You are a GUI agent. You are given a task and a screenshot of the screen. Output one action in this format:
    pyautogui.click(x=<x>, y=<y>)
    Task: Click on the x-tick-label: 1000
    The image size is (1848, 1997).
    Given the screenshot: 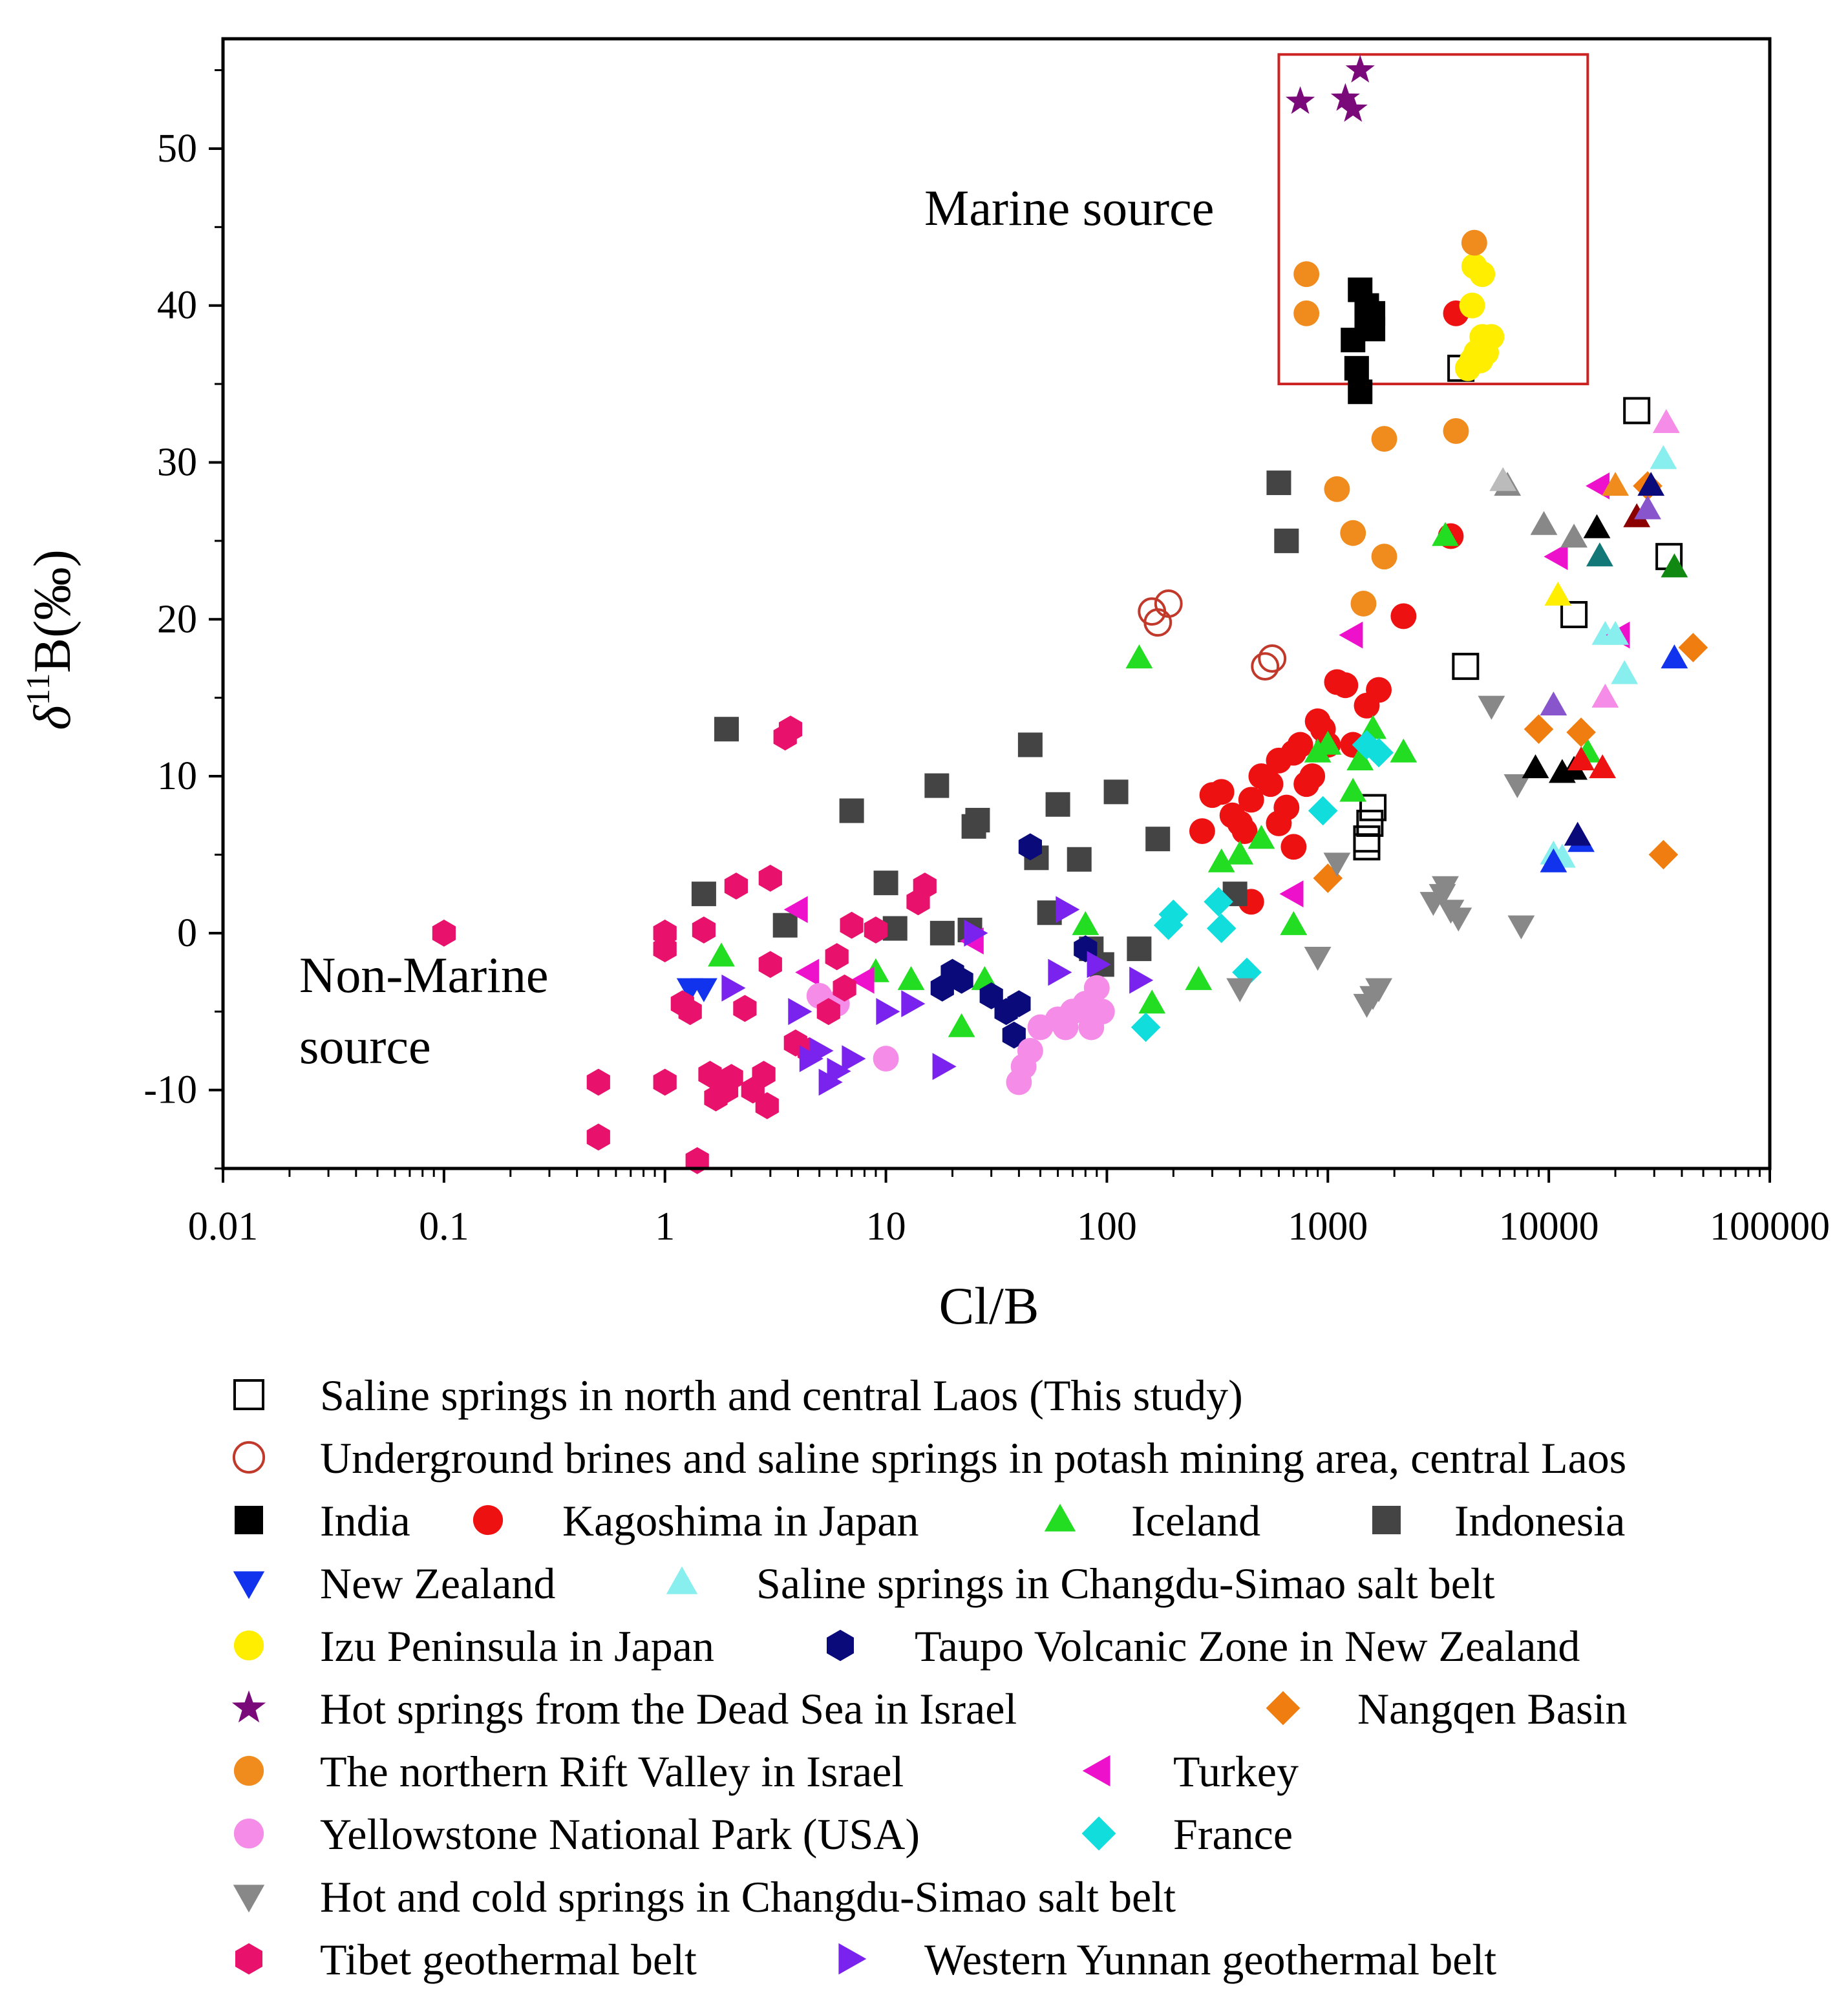 What is the action you would take?
    pyautogui.click(x=1328, y=1227)
    